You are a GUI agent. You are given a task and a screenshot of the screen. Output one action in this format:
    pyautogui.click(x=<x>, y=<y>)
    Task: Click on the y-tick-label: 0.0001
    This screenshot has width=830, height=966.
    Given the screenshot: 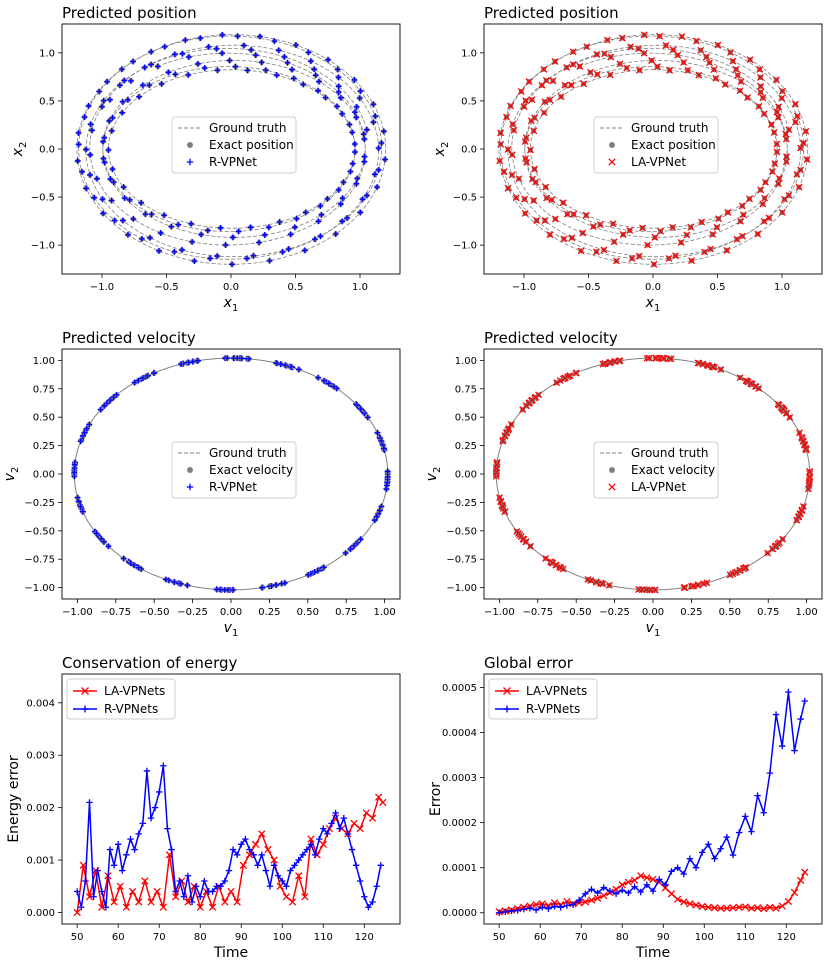 What is the action you would take?
    pyautogui.click(x=459, y=868)
    